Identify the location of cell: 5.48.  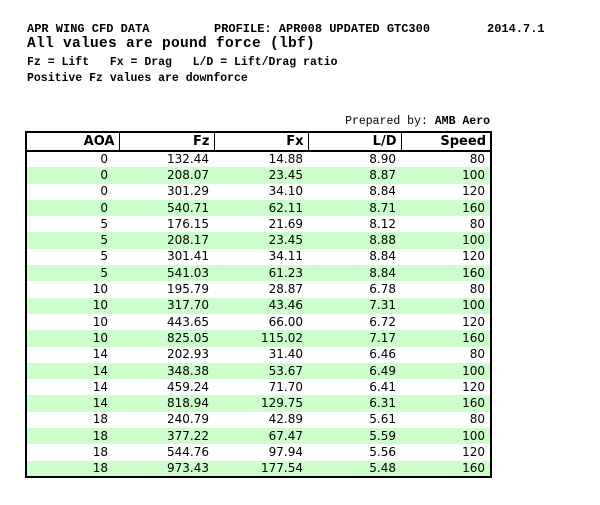
(382, 467).